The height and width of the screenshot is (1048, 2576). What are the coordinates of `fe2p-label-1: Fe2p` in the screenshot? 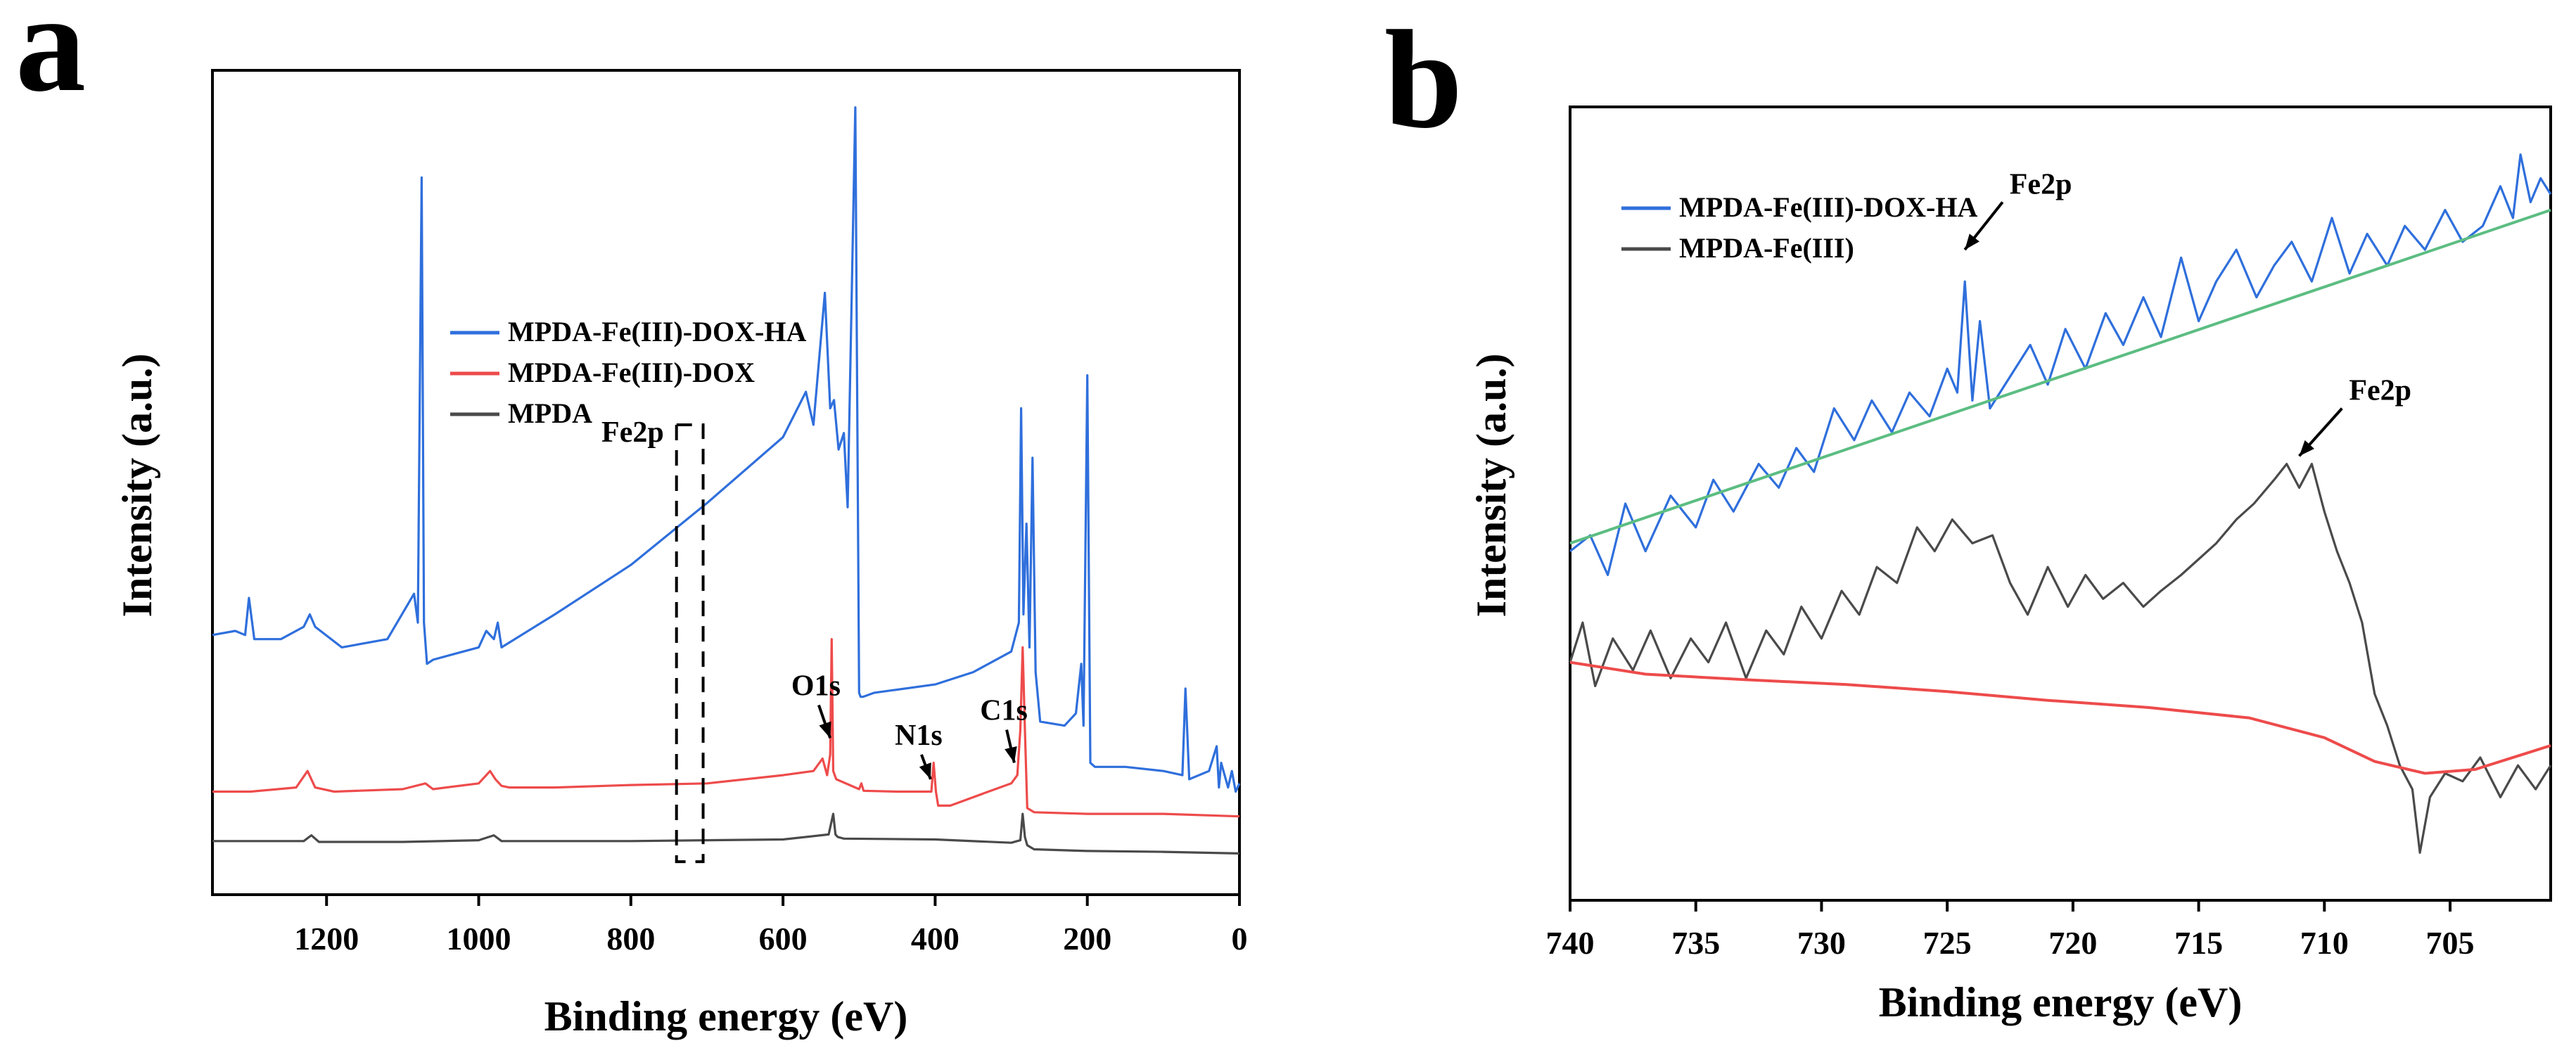 It's located at (2041, 184).